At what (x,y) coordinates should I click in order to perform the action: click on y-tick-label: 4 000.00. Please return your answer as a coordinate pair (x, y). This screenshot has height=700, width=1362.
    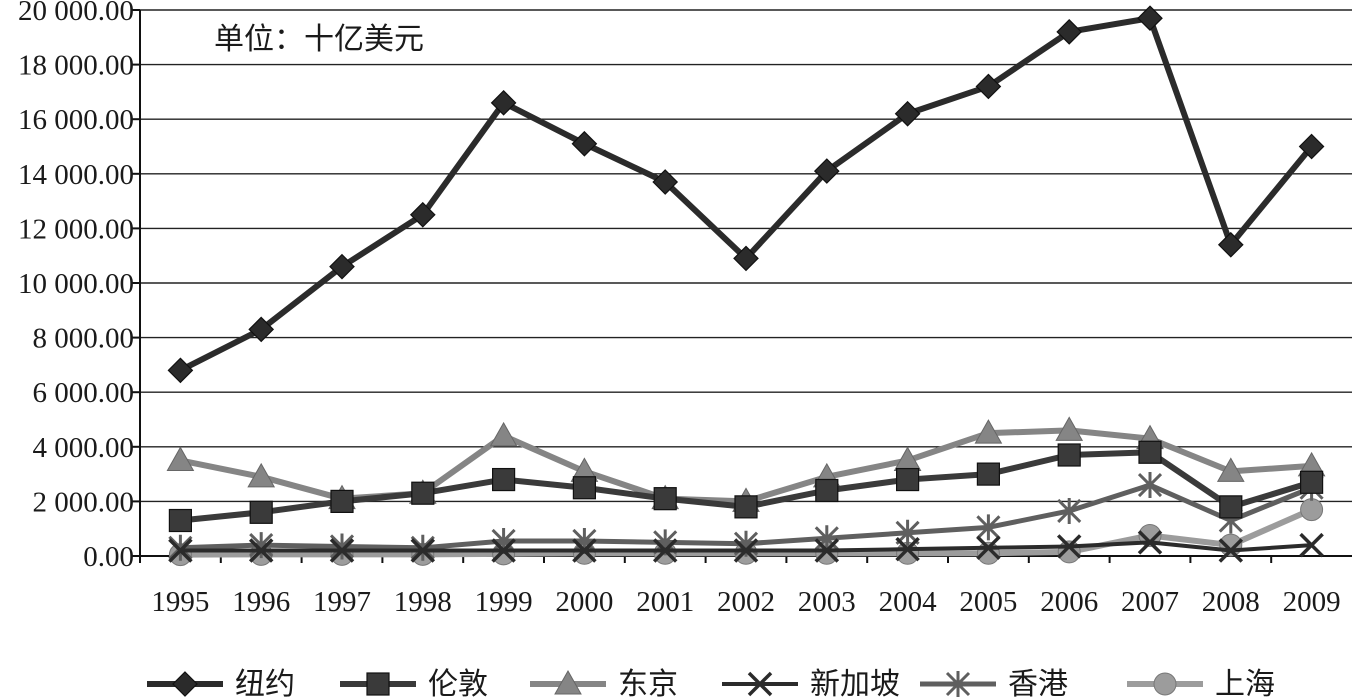
    Looking at the image, I should click on (84, 448).